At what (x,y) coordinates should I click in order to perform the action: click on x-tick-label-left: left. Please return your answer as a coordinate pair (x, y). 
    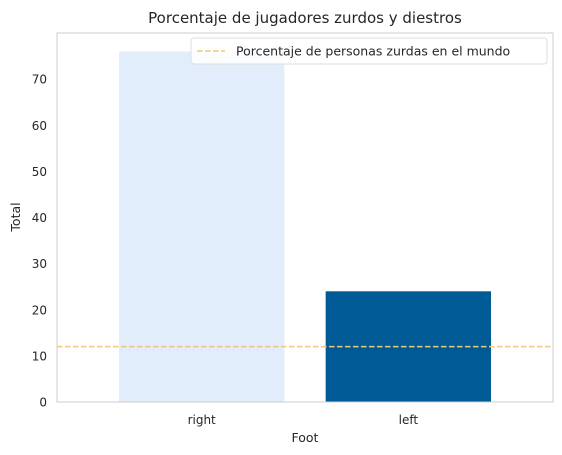
    Looking at the image, I should click on (409, 420).